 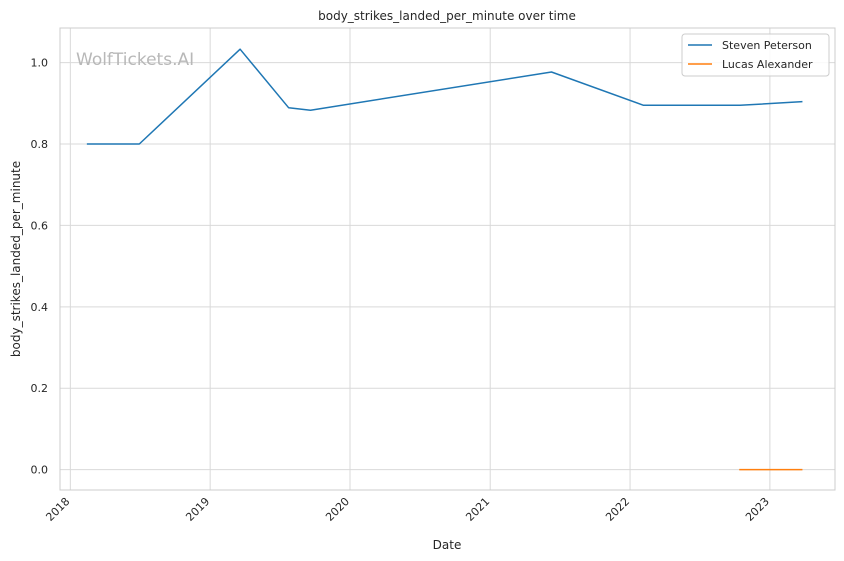 What do you see at coordinates (40, 307) in the screenshot?
I see `y-tick-label: 0.4` at bounding box center [40, 307].